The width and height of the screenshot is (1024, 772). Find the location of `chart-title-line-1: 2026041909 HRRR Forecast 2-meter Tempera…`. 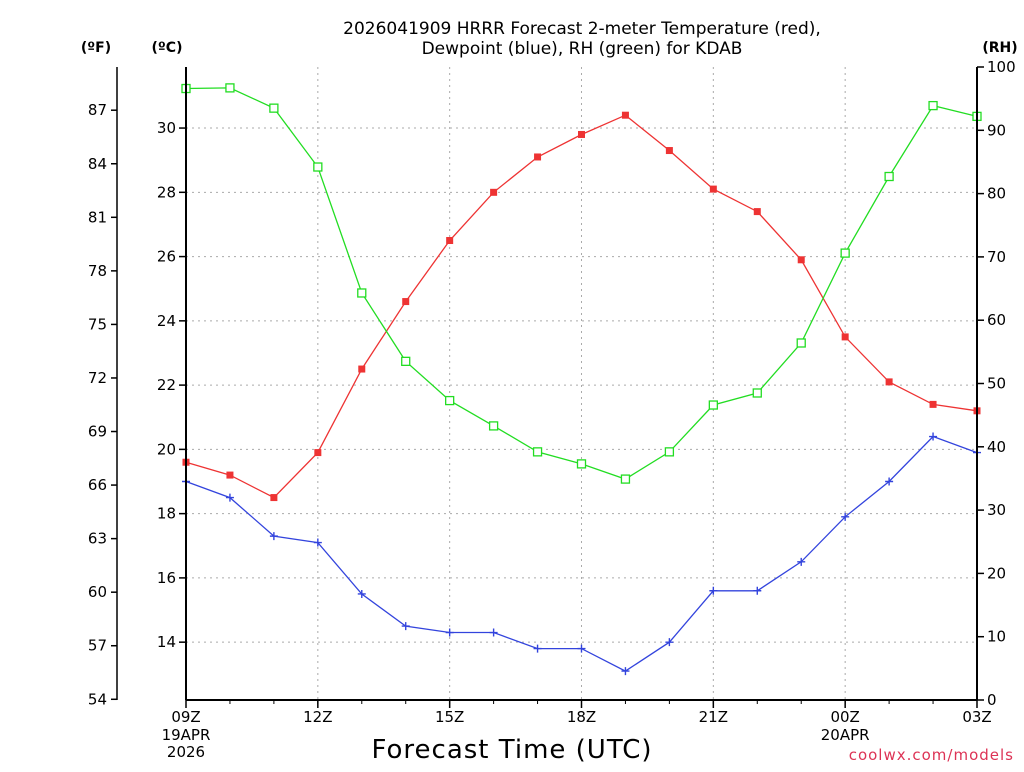

chart-title-line-1: 2026041909 HRRR Forecast 2-meter Tempera… is located at coordinates (582, 29).